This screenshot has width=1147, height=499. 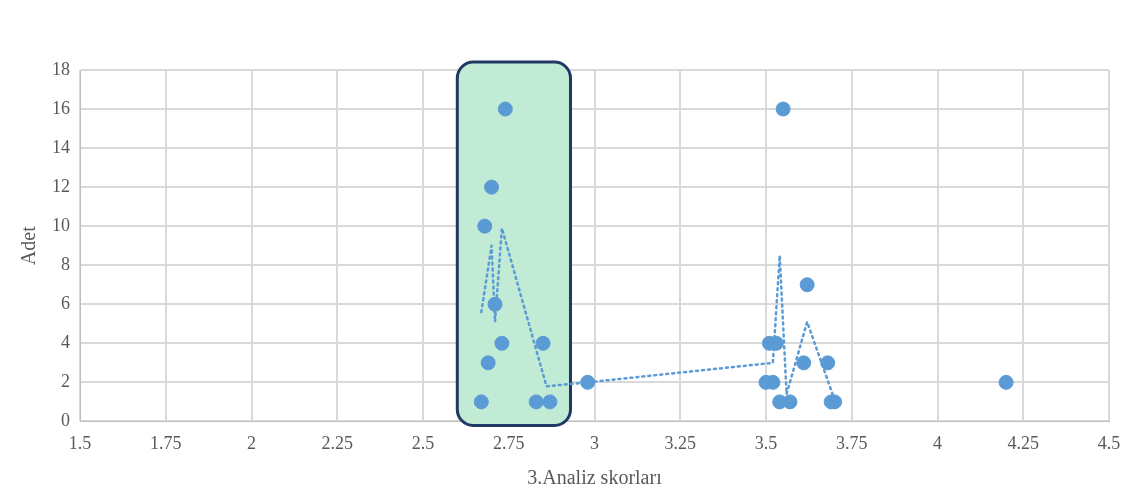 I want to click on x-tick-label: 3.25, so click(x=680, y=442).